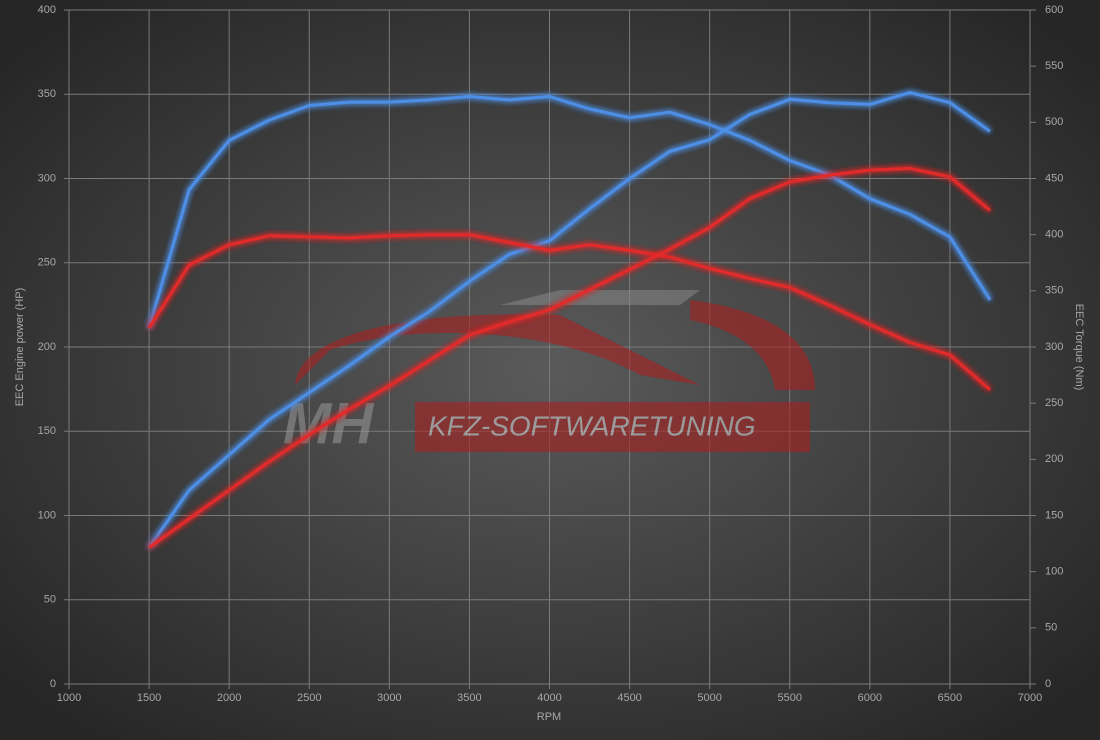  What do you see at coordinates (1054, 122) in the screenshot?
I see `y2-tick-label: 500` at bounding box center [1054, 122].